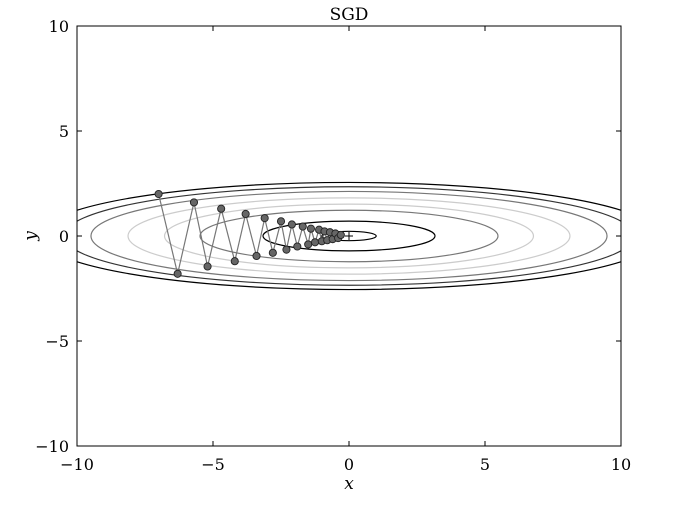  Describe the element at coordinates (349, 464) in the screenshot. I see `x-tick-label: 0` at that location.